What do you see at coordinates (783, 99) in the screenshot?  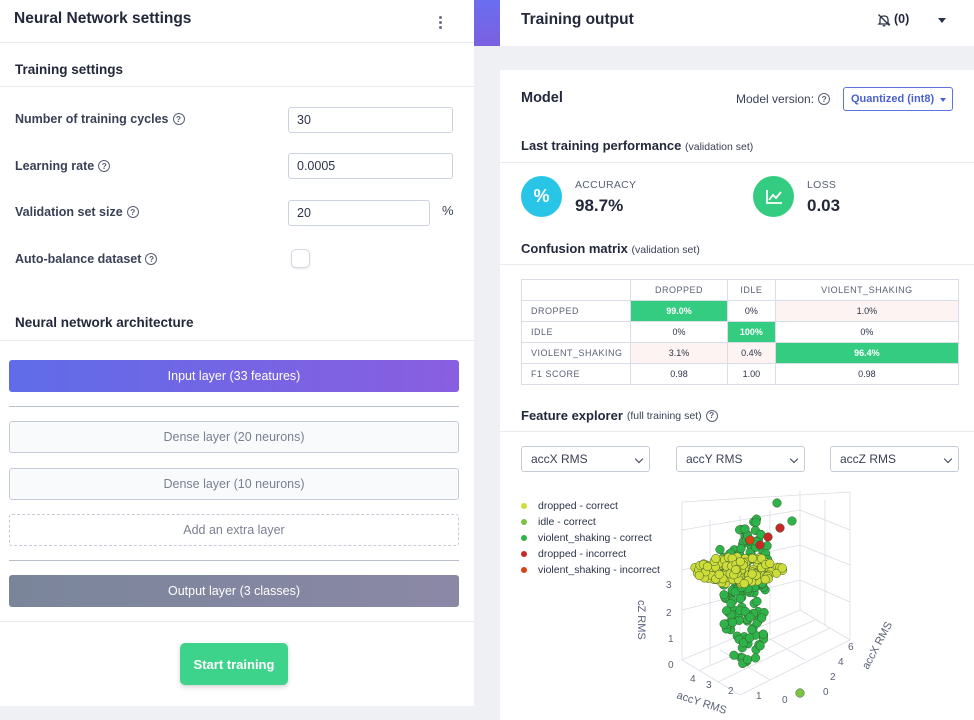 I see `model-version-label: Model version: ?` at bounding box center [783, 99].